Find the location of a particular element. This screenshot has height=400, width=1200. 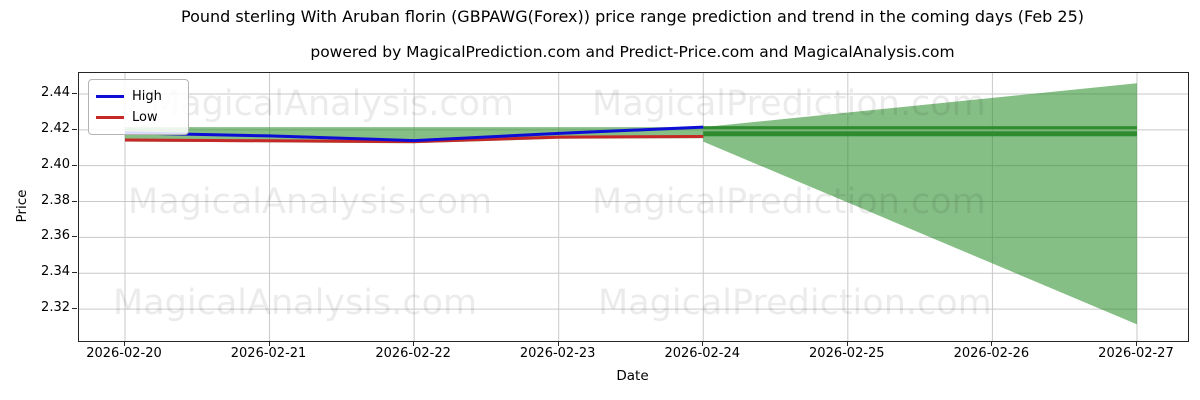

legend-swatch-high is located at coordinates (110, 96).